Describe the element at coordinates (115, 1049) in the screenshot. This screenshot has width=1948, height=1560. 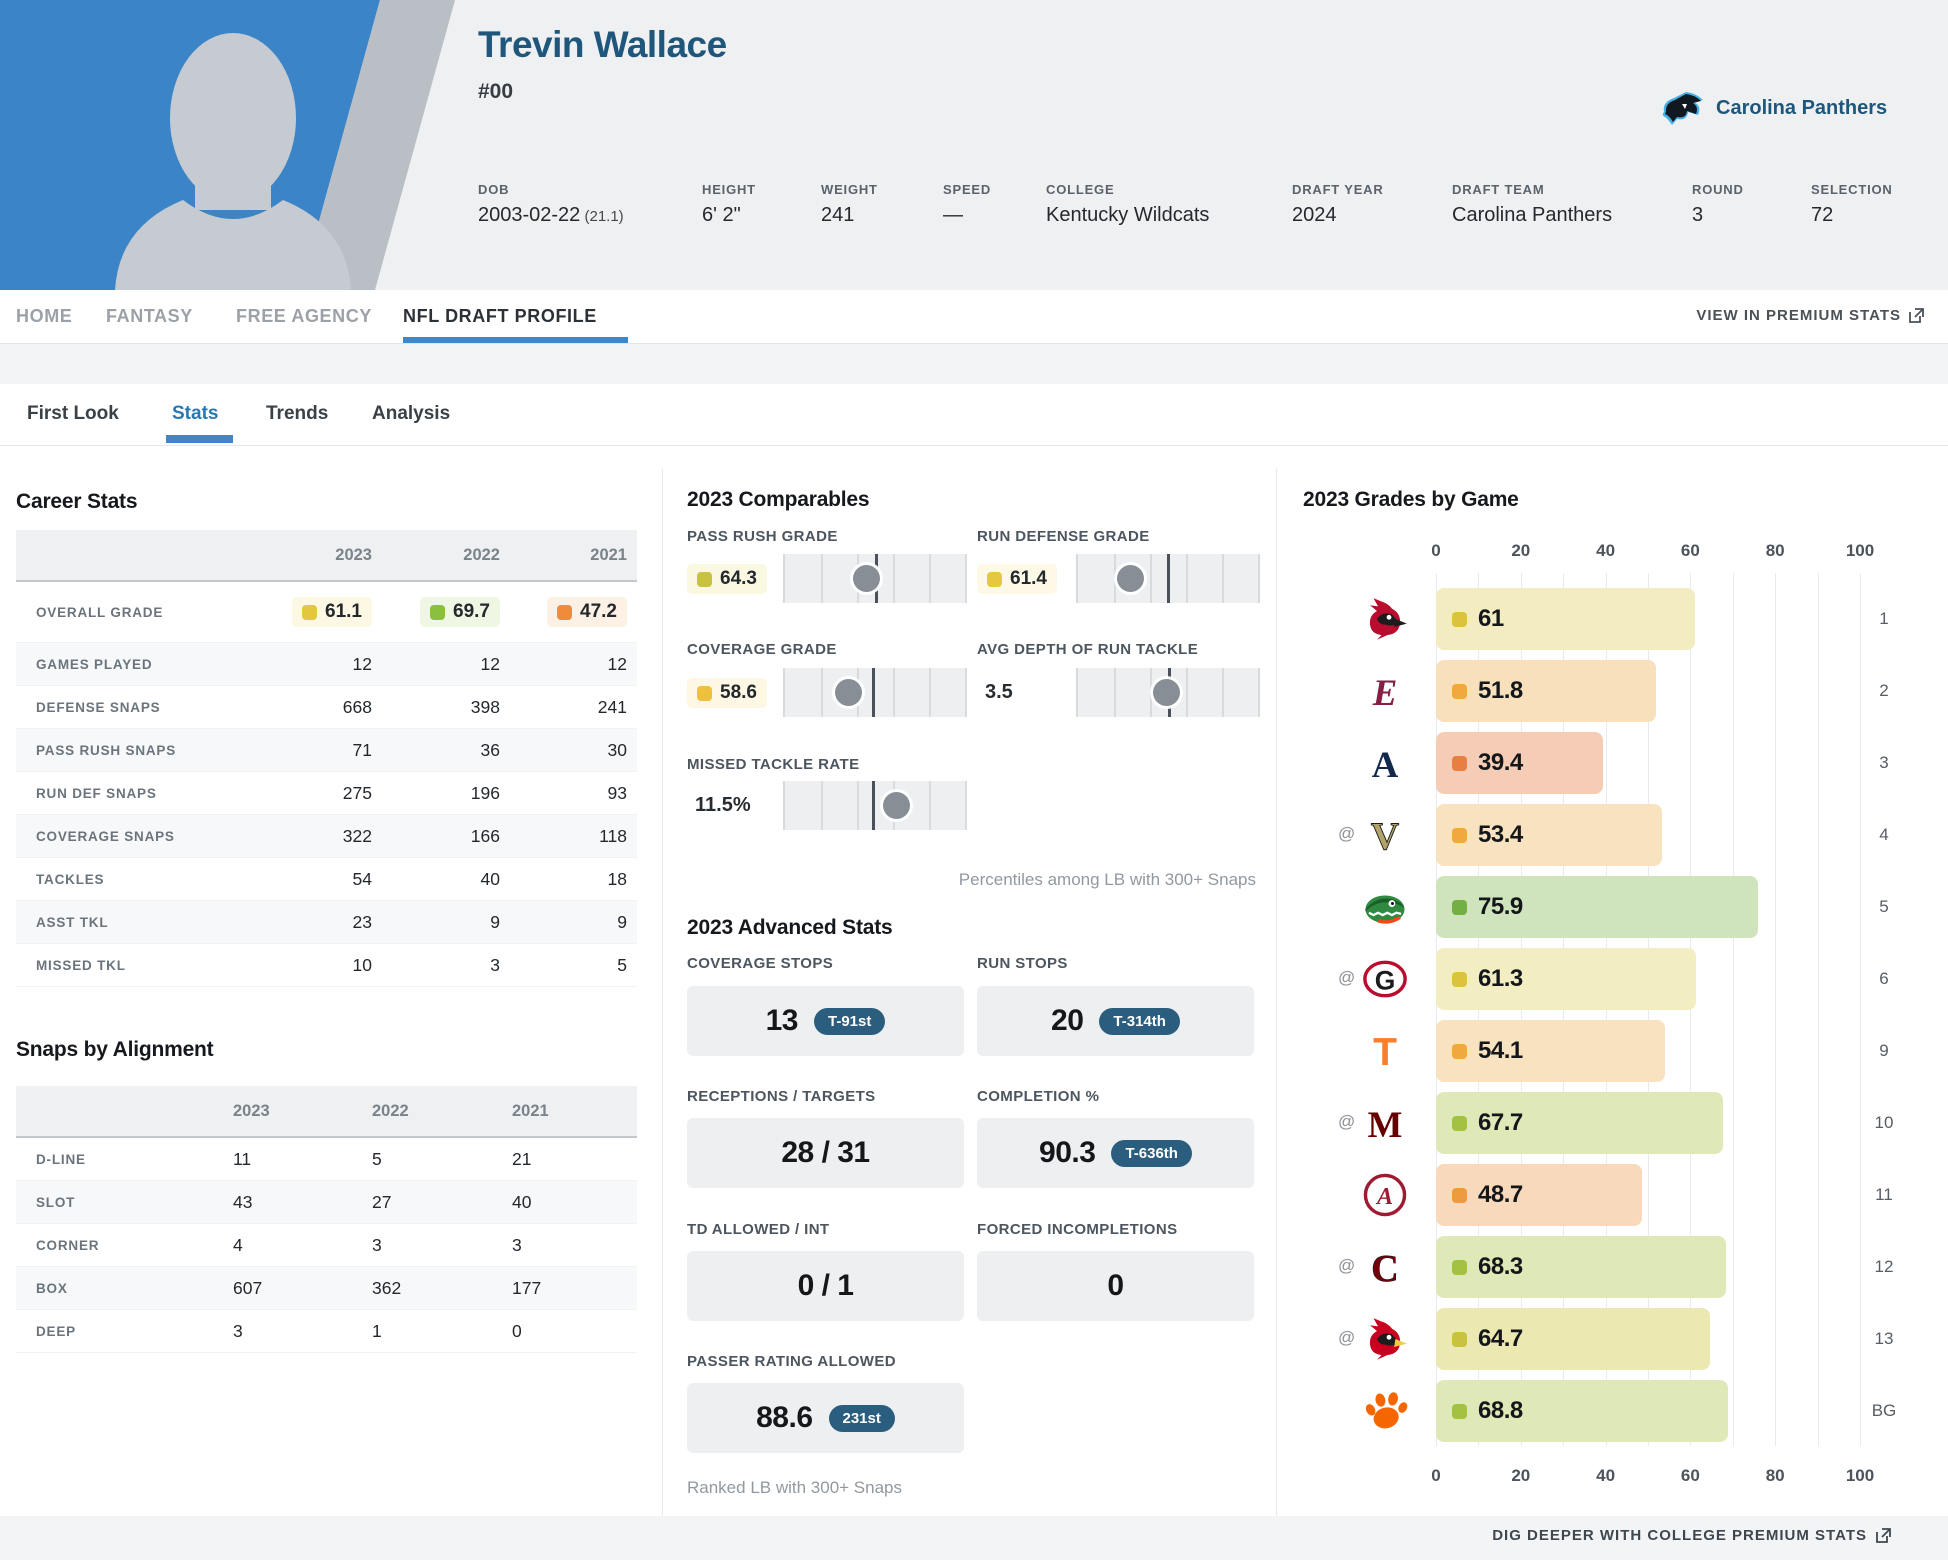
I see `snaps-by-alignment-title: Snaps by Alignment` at that location.